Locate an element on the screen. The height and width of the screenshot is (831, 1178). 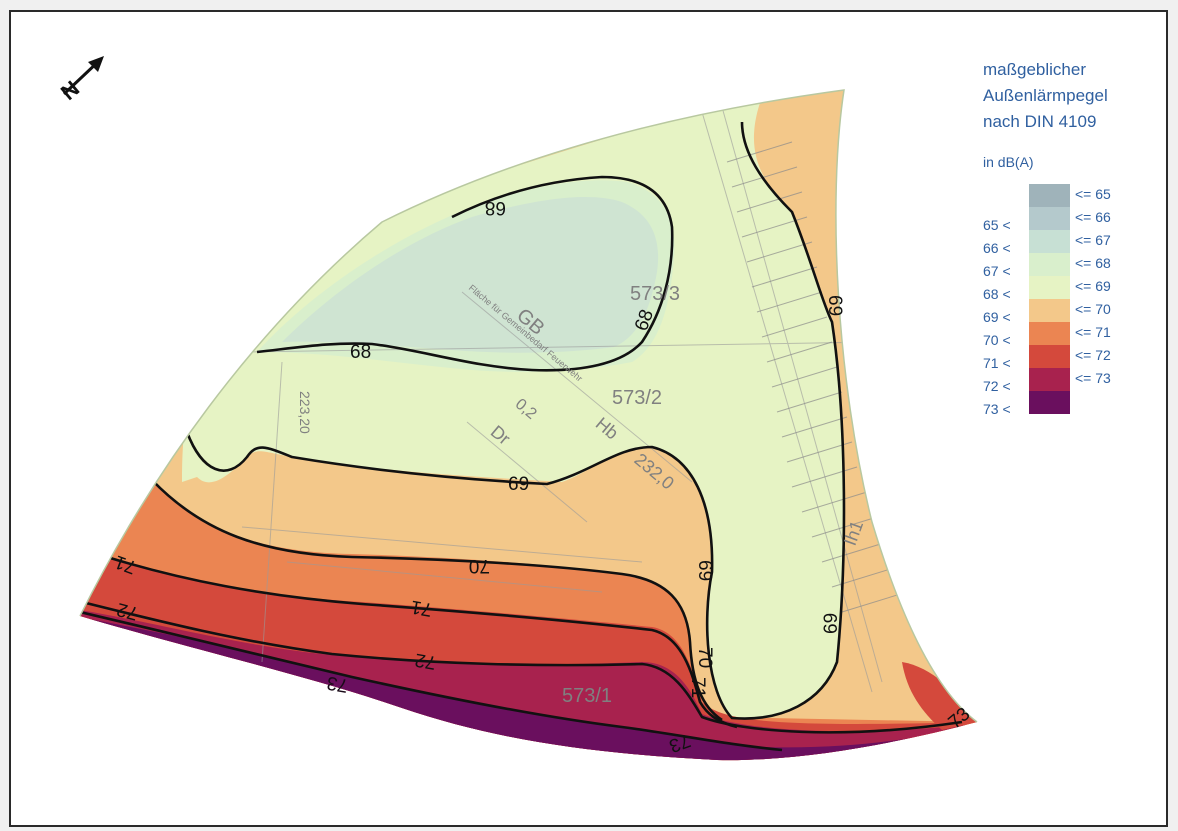
legend-lower-label: 70 < is located at coordinates (997, 340).